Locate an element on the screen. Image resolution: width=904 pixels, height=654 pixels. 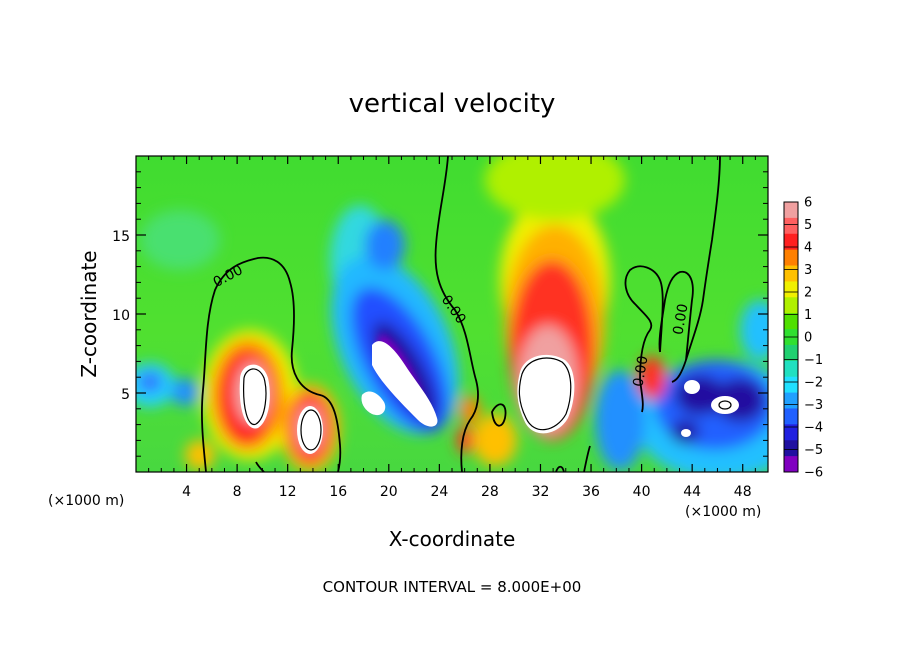
x-tick-label: 48 is located at coordinates (743, 492).